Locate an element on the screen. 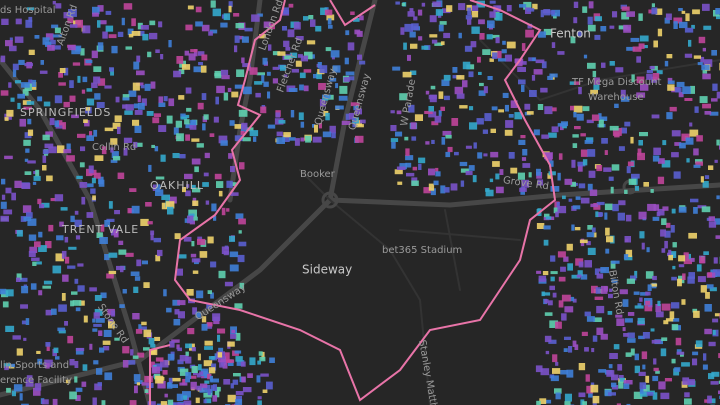  place-label: OAKHILL is located at coordinates (177, 185).